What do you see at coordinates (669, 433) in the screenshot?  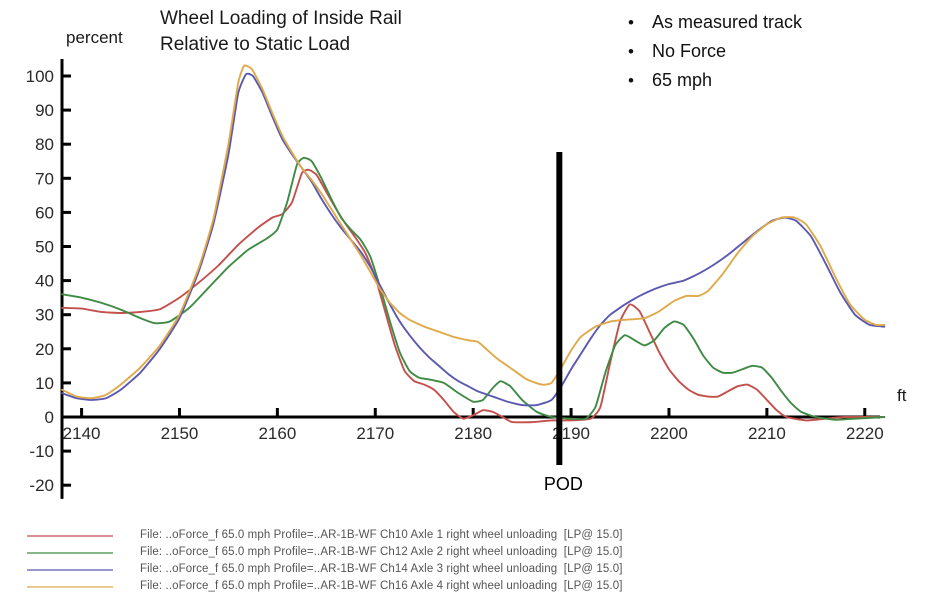 I see `x-tick-label: 2200` at bounding box center [669, 433].